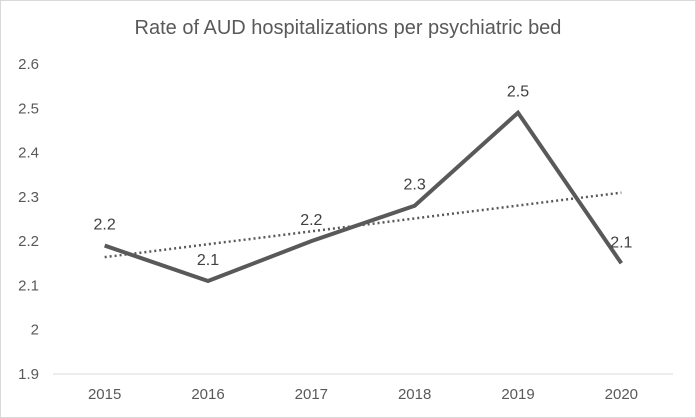 This screenshot has width=696, height=418. I want to click on y-tick-label: 1.9, so click(28, 374).